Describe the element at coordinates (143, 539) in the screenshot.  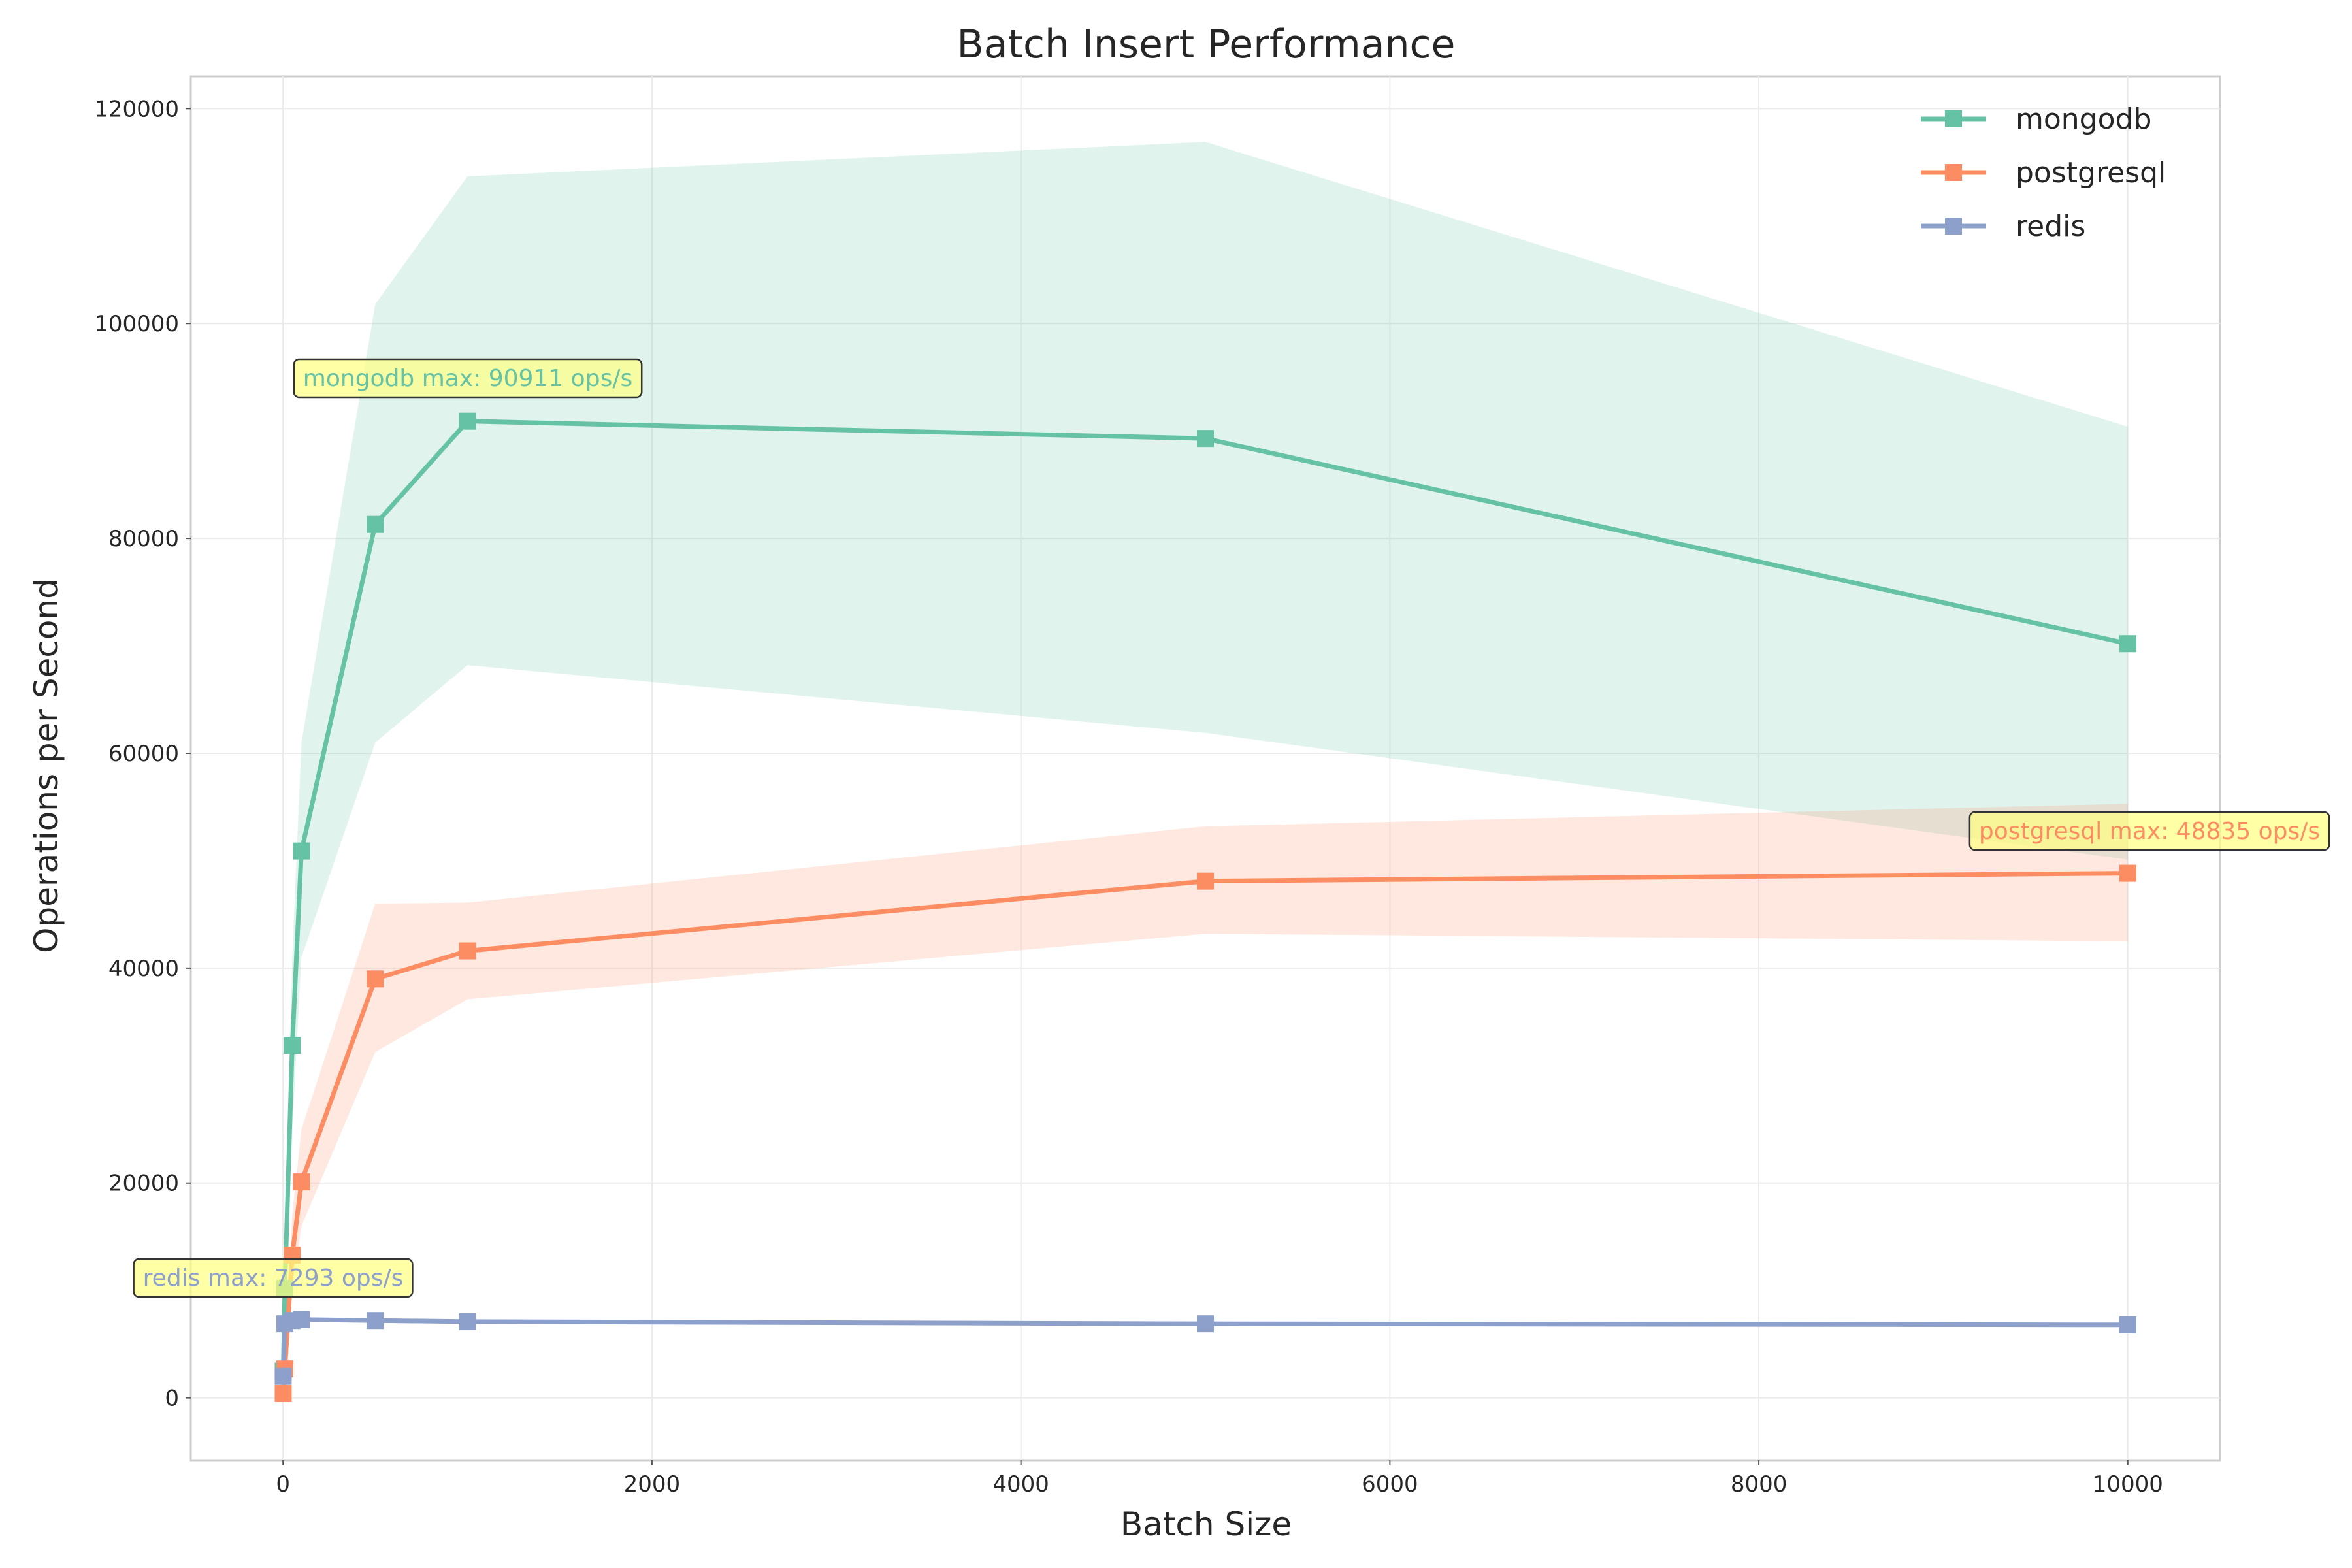
I see `y-tick-label: 80000` at that location.